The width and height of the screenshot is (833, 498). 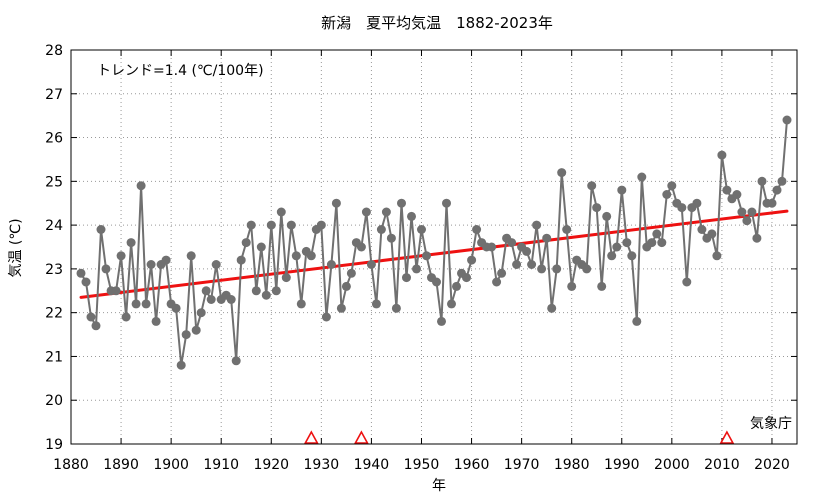 I want to click on y-tick-label: 19, so click(x=54, y=445).